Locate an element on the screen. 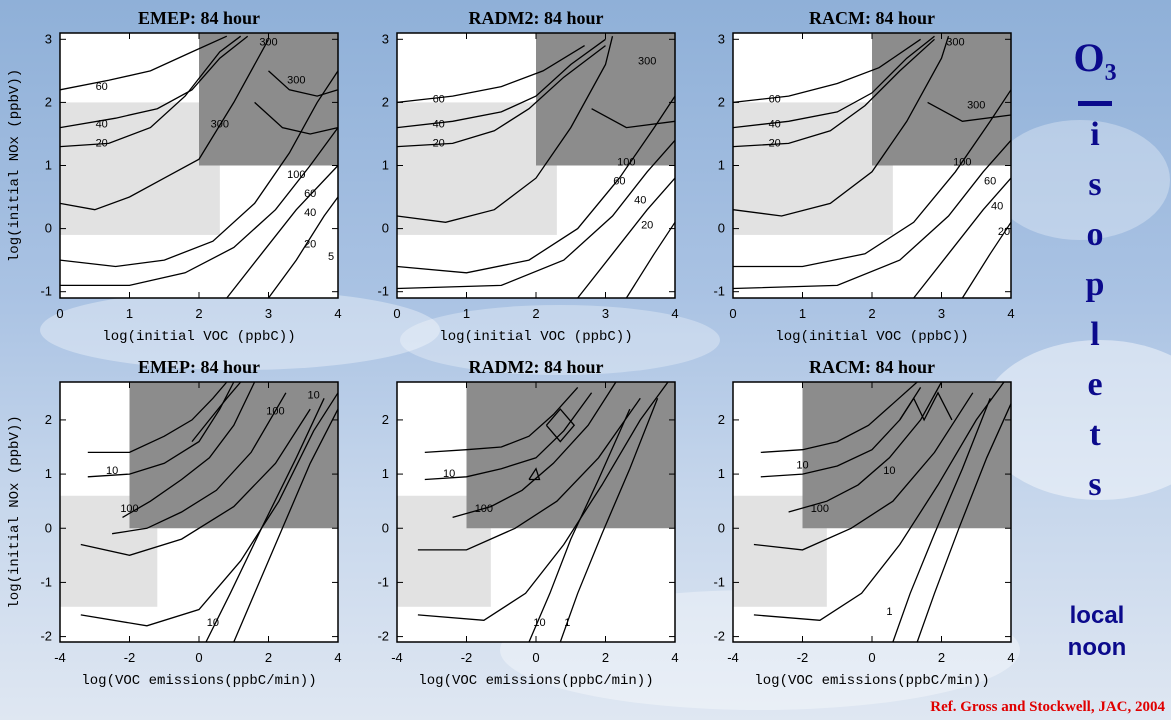 The width and height of the screenshot is (1171, 720). ozone-symbol: O3 is located at coordinates (1095, 61).